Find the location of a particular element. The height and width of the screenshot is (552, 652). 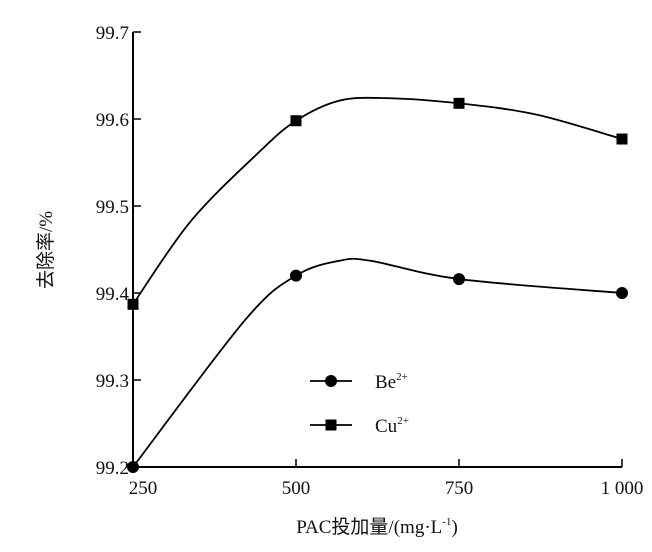

x-tick-label: 250 is located at coordinates (143, 488).